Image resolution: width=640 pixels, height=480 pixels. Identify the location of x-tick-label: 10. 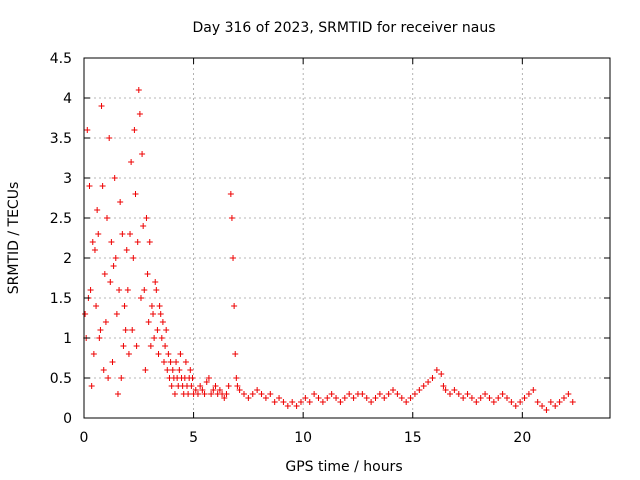
(303, 438).